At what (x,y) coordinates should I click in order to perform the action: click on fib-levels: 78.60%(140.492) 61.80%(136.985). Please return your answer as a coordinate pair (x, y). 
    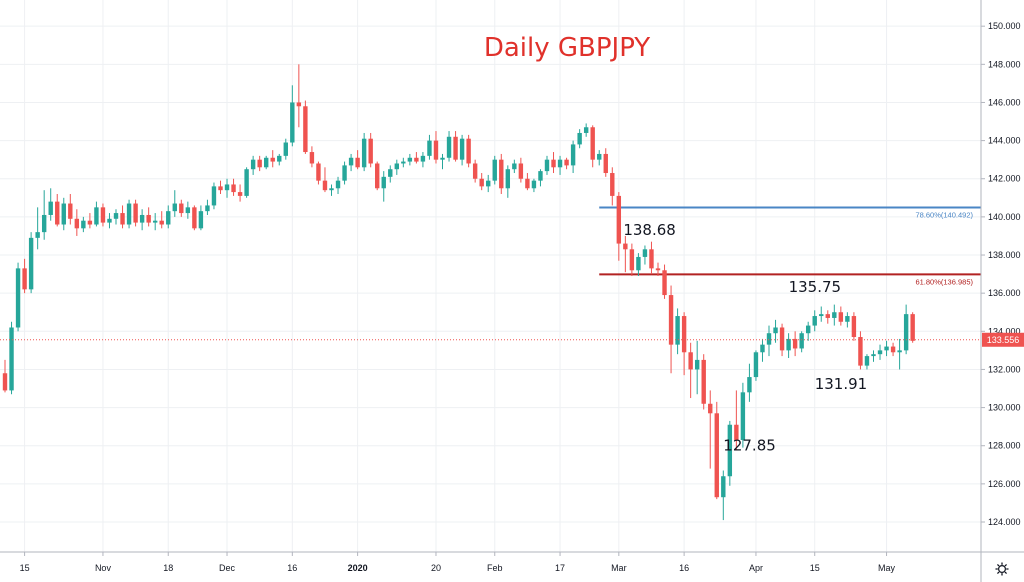
    Looking at the image, I should click on (790, 246).